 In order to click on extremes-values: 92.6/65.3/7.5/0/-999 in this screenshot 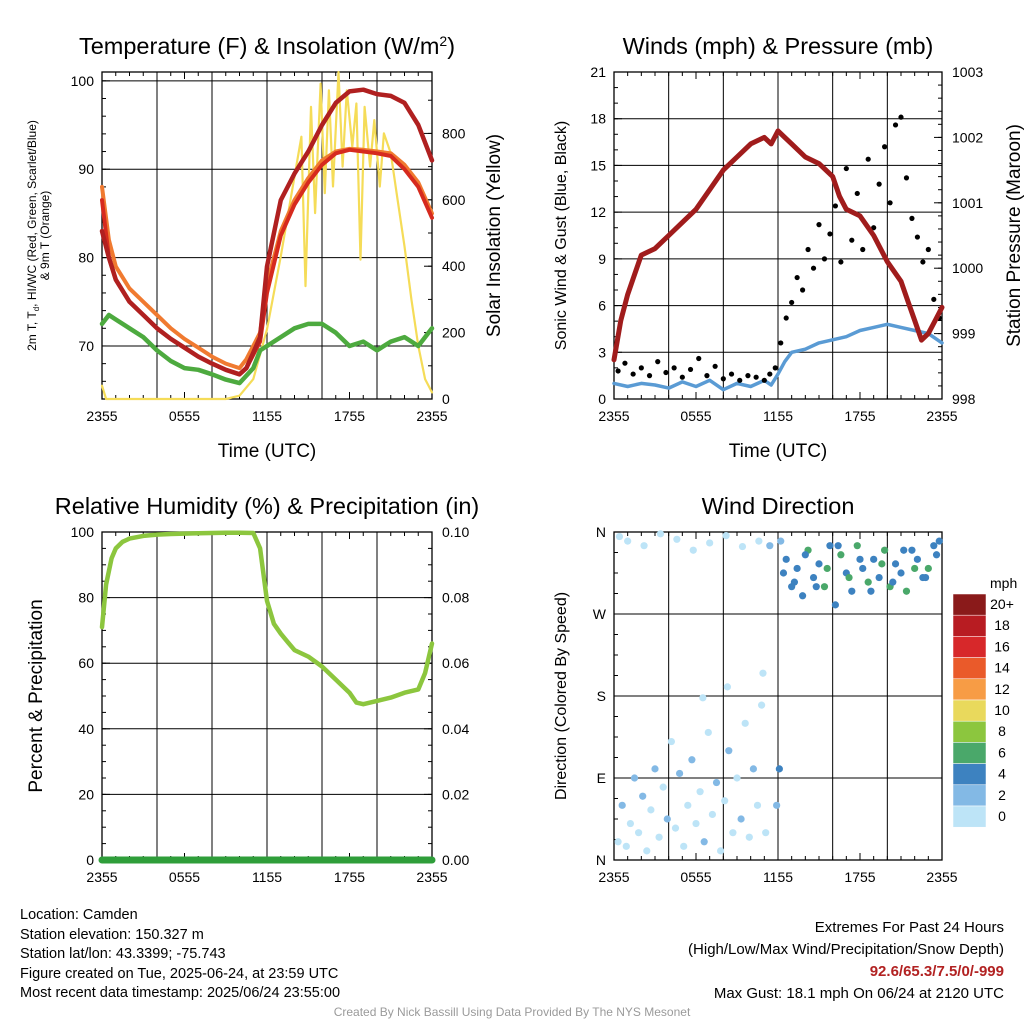, I will do `click(936, 971)`.